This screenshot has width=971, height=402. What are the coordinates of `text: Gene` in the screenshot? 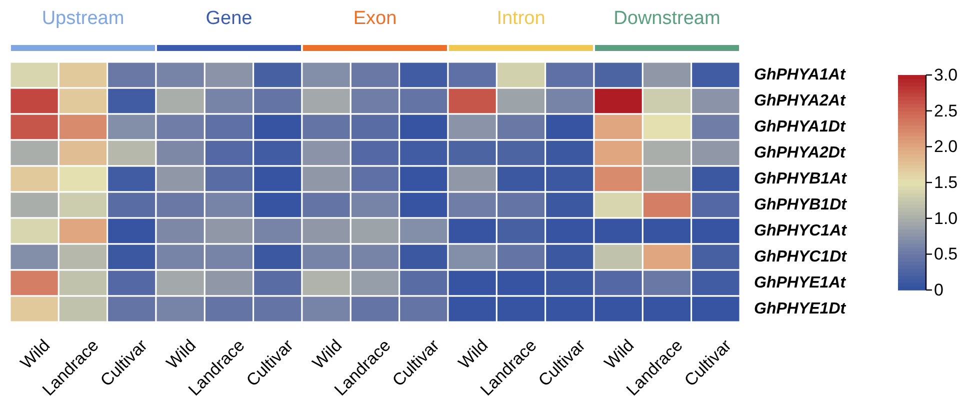 It's located at (229, 19).